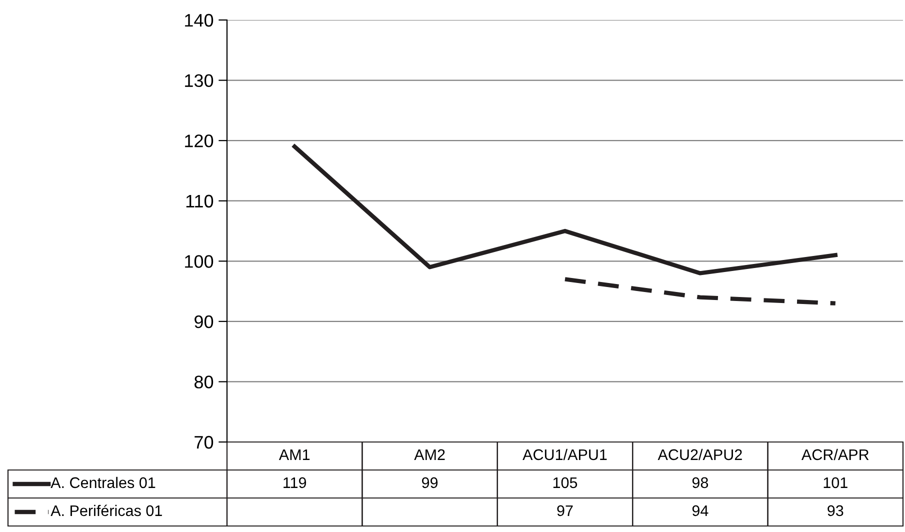  I want to click on x-tick-label: ACU2/APU2, so click(700, 454).